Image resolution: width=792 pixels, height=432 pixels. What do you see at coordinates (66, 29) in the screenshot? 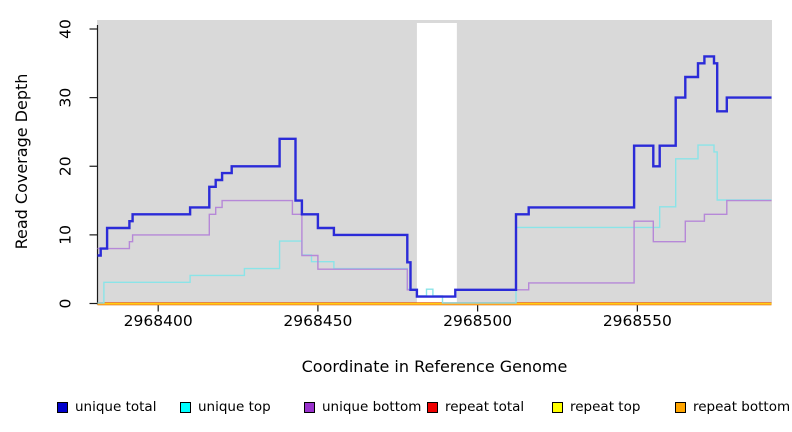
I see `y-tick-label: 40` at bounding box center [66, 29].